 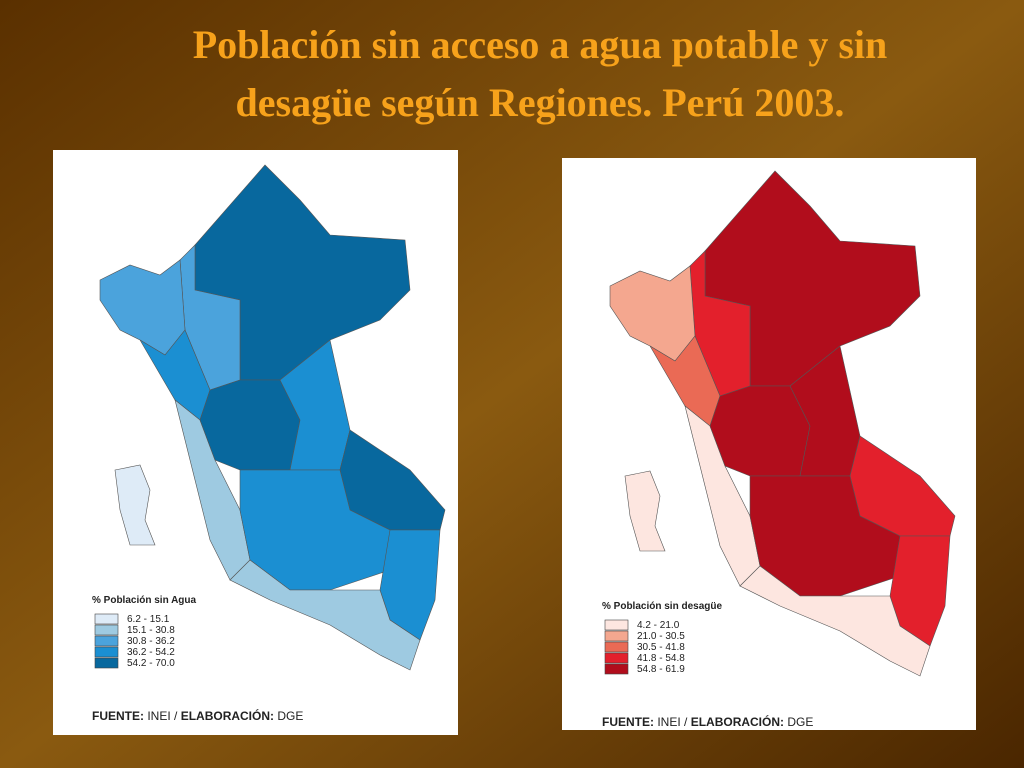 What do you see at coordinates (144, 600) in the screenshot?
I see `legend-title: % Población sin Agua` at bounding box center [144, 600].